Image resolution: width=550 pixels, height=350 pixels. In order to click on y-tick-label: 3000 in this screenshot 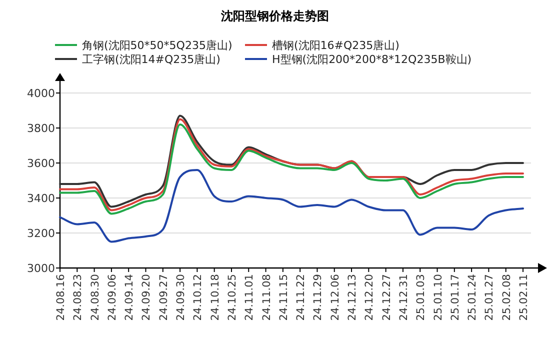, I will do `click(41, 268)`.